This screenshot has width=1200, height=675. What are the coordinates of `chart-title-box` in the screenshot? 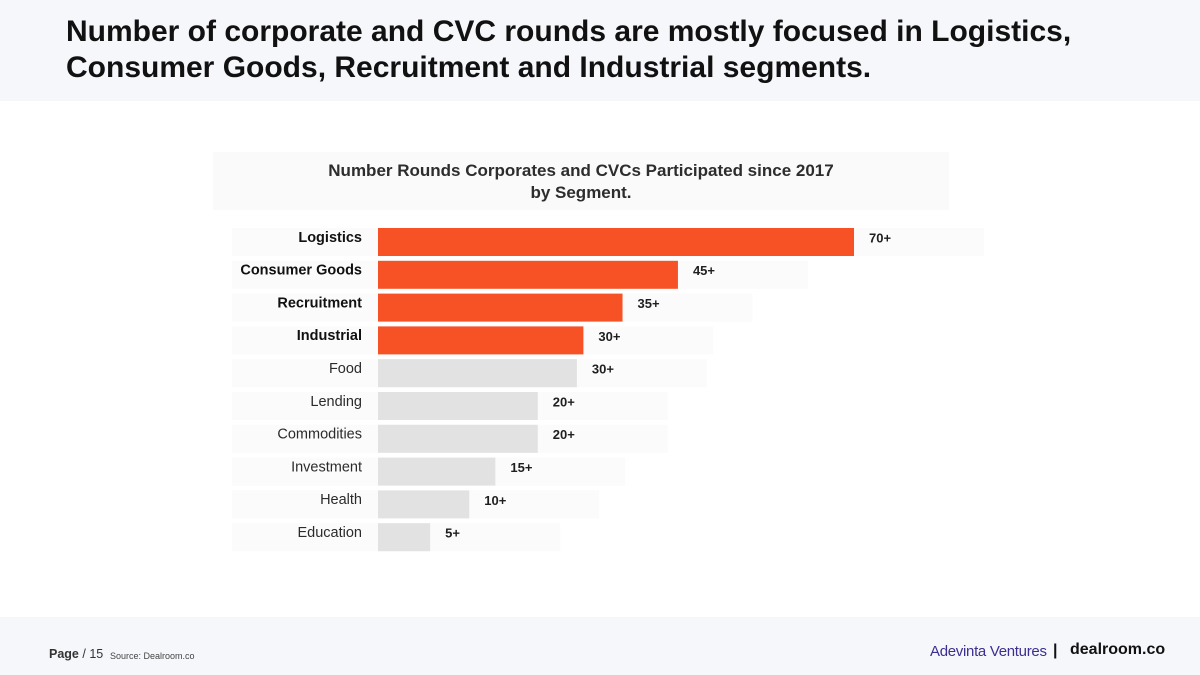 It's located at (581, 181).